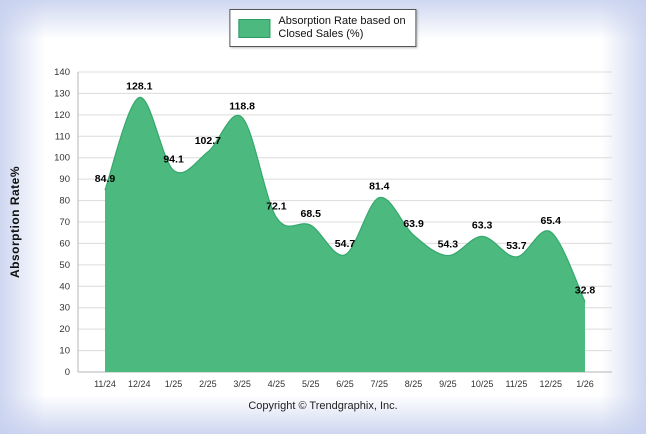 Image resolution: width=646 pixels, height=434 pixels. What do you see at coordinates (62, 115) in the screenshot?
I see `y-tick-label: 120` at bounding box center [62, 115].